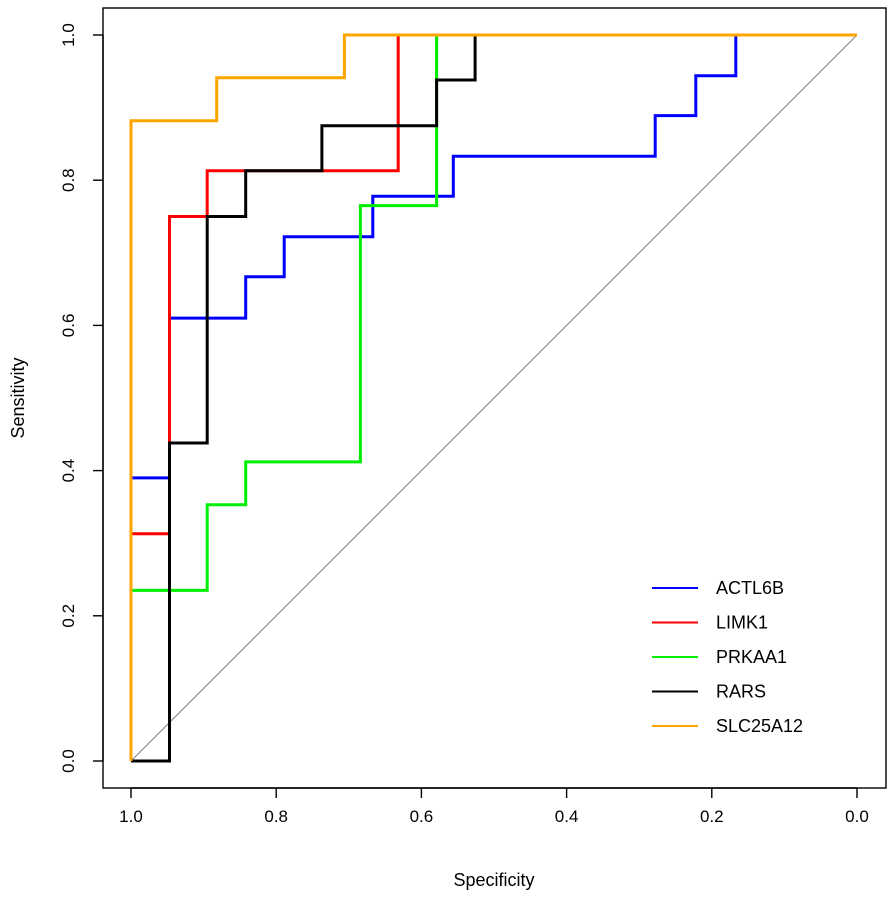 Image resolution: width=893 pixels, height=902 pixels. Describe the element at coordinates (857, 816) in the screenshot. I see `x-tick-label: 0.0` at that location.